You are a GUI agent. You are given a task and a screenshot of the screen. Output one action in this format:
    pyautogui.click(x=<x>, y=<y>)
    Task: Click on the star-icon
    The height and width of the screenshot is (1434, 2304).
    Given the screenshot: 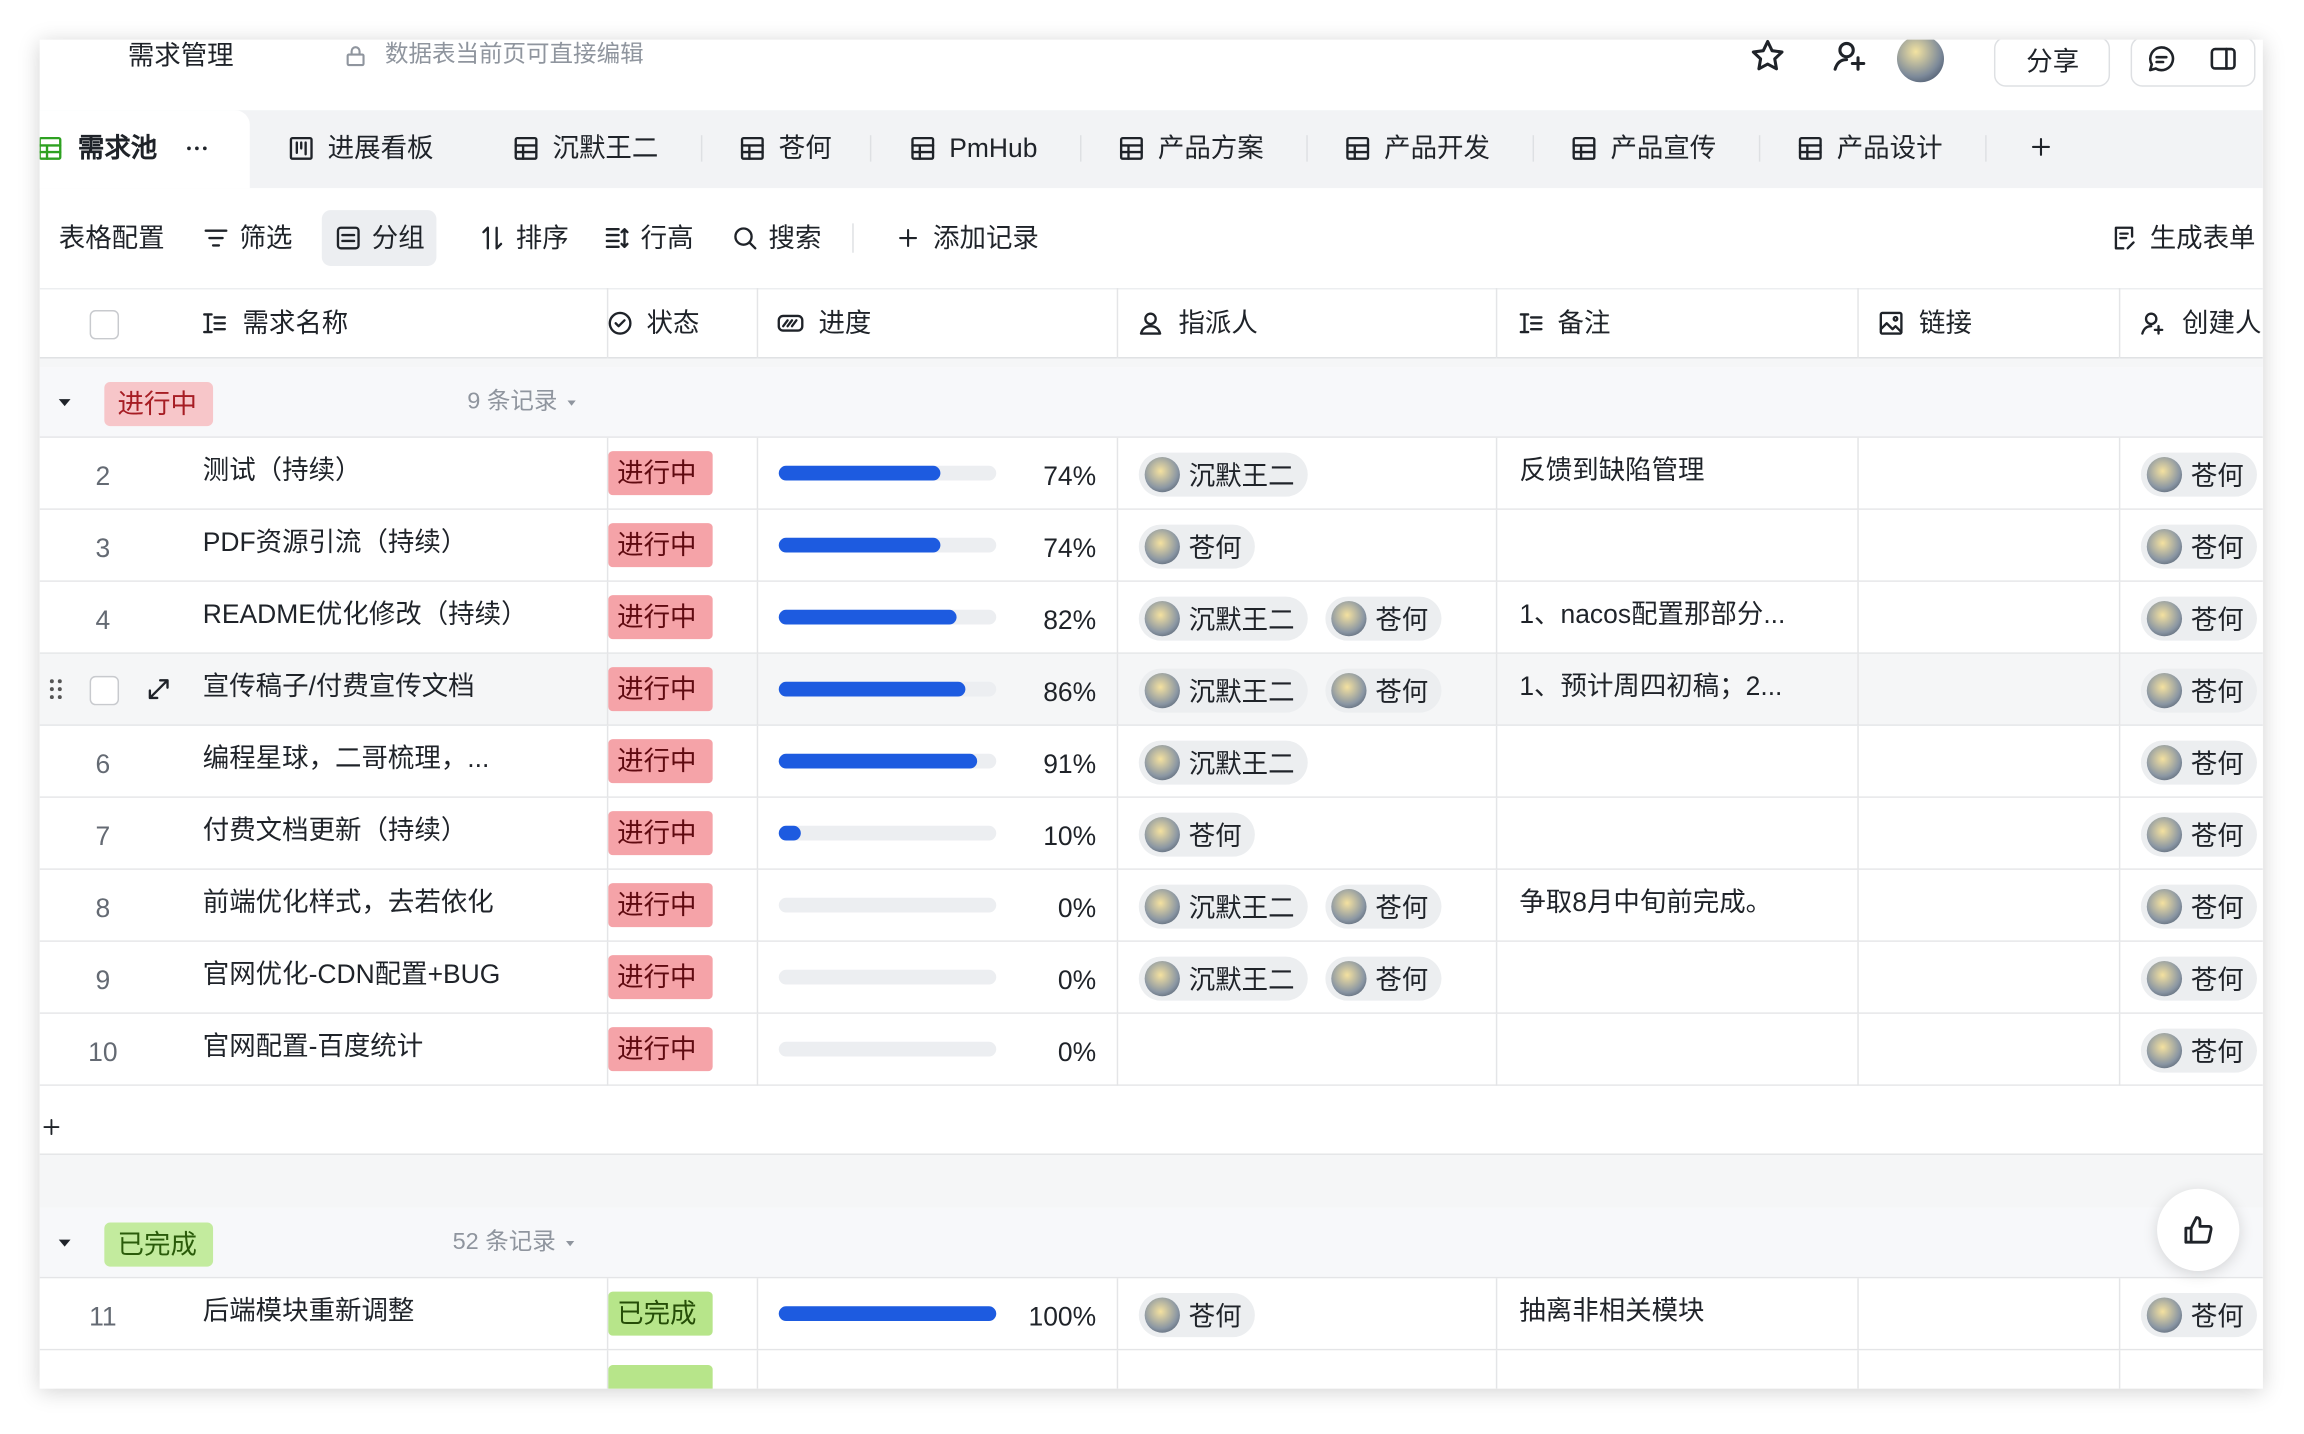 What is the action you would take?
    pyautogui.click(x=1768, y=57)
    